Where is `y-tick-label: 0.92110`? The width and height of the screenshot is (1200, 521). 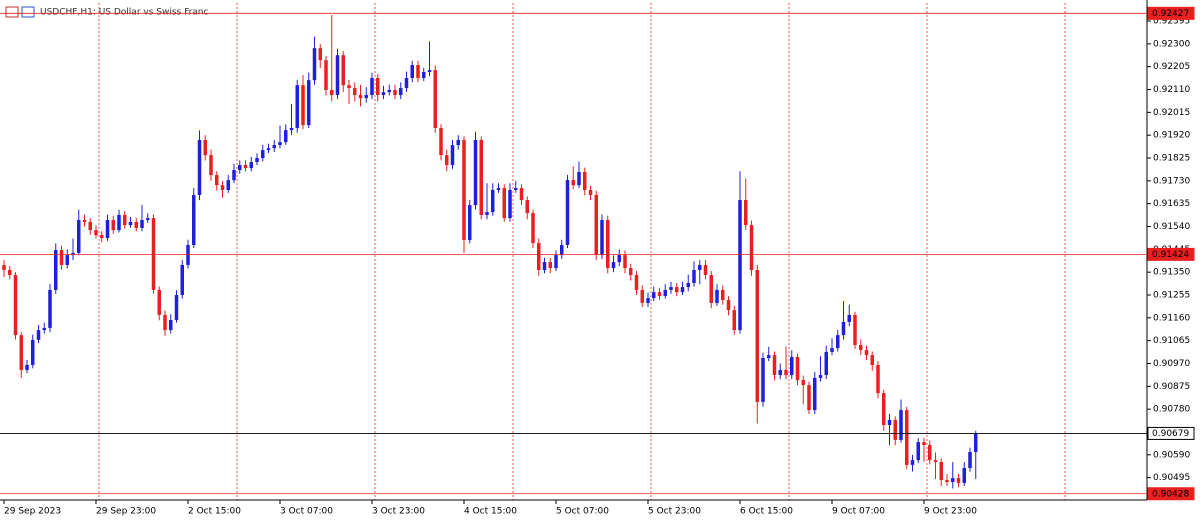 y-tick-label: 0.92110 is located at coordinates (1171, 90).